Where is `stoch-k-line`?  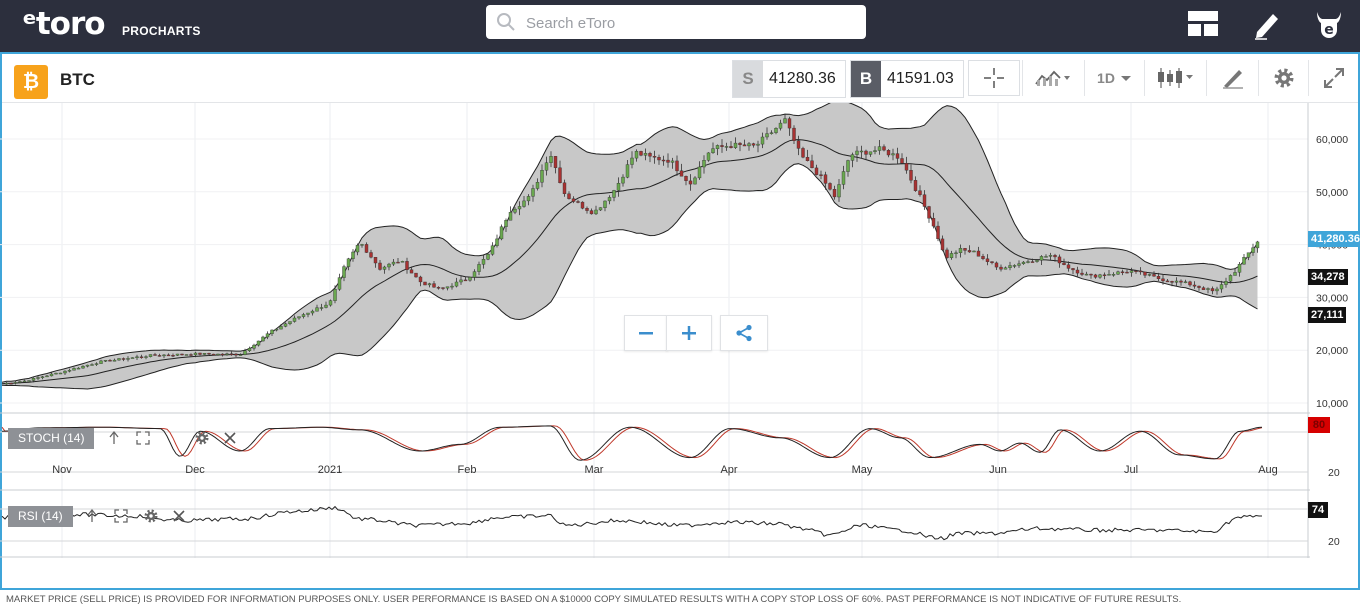 stoch-k-line is located at coordinates (632, 443).